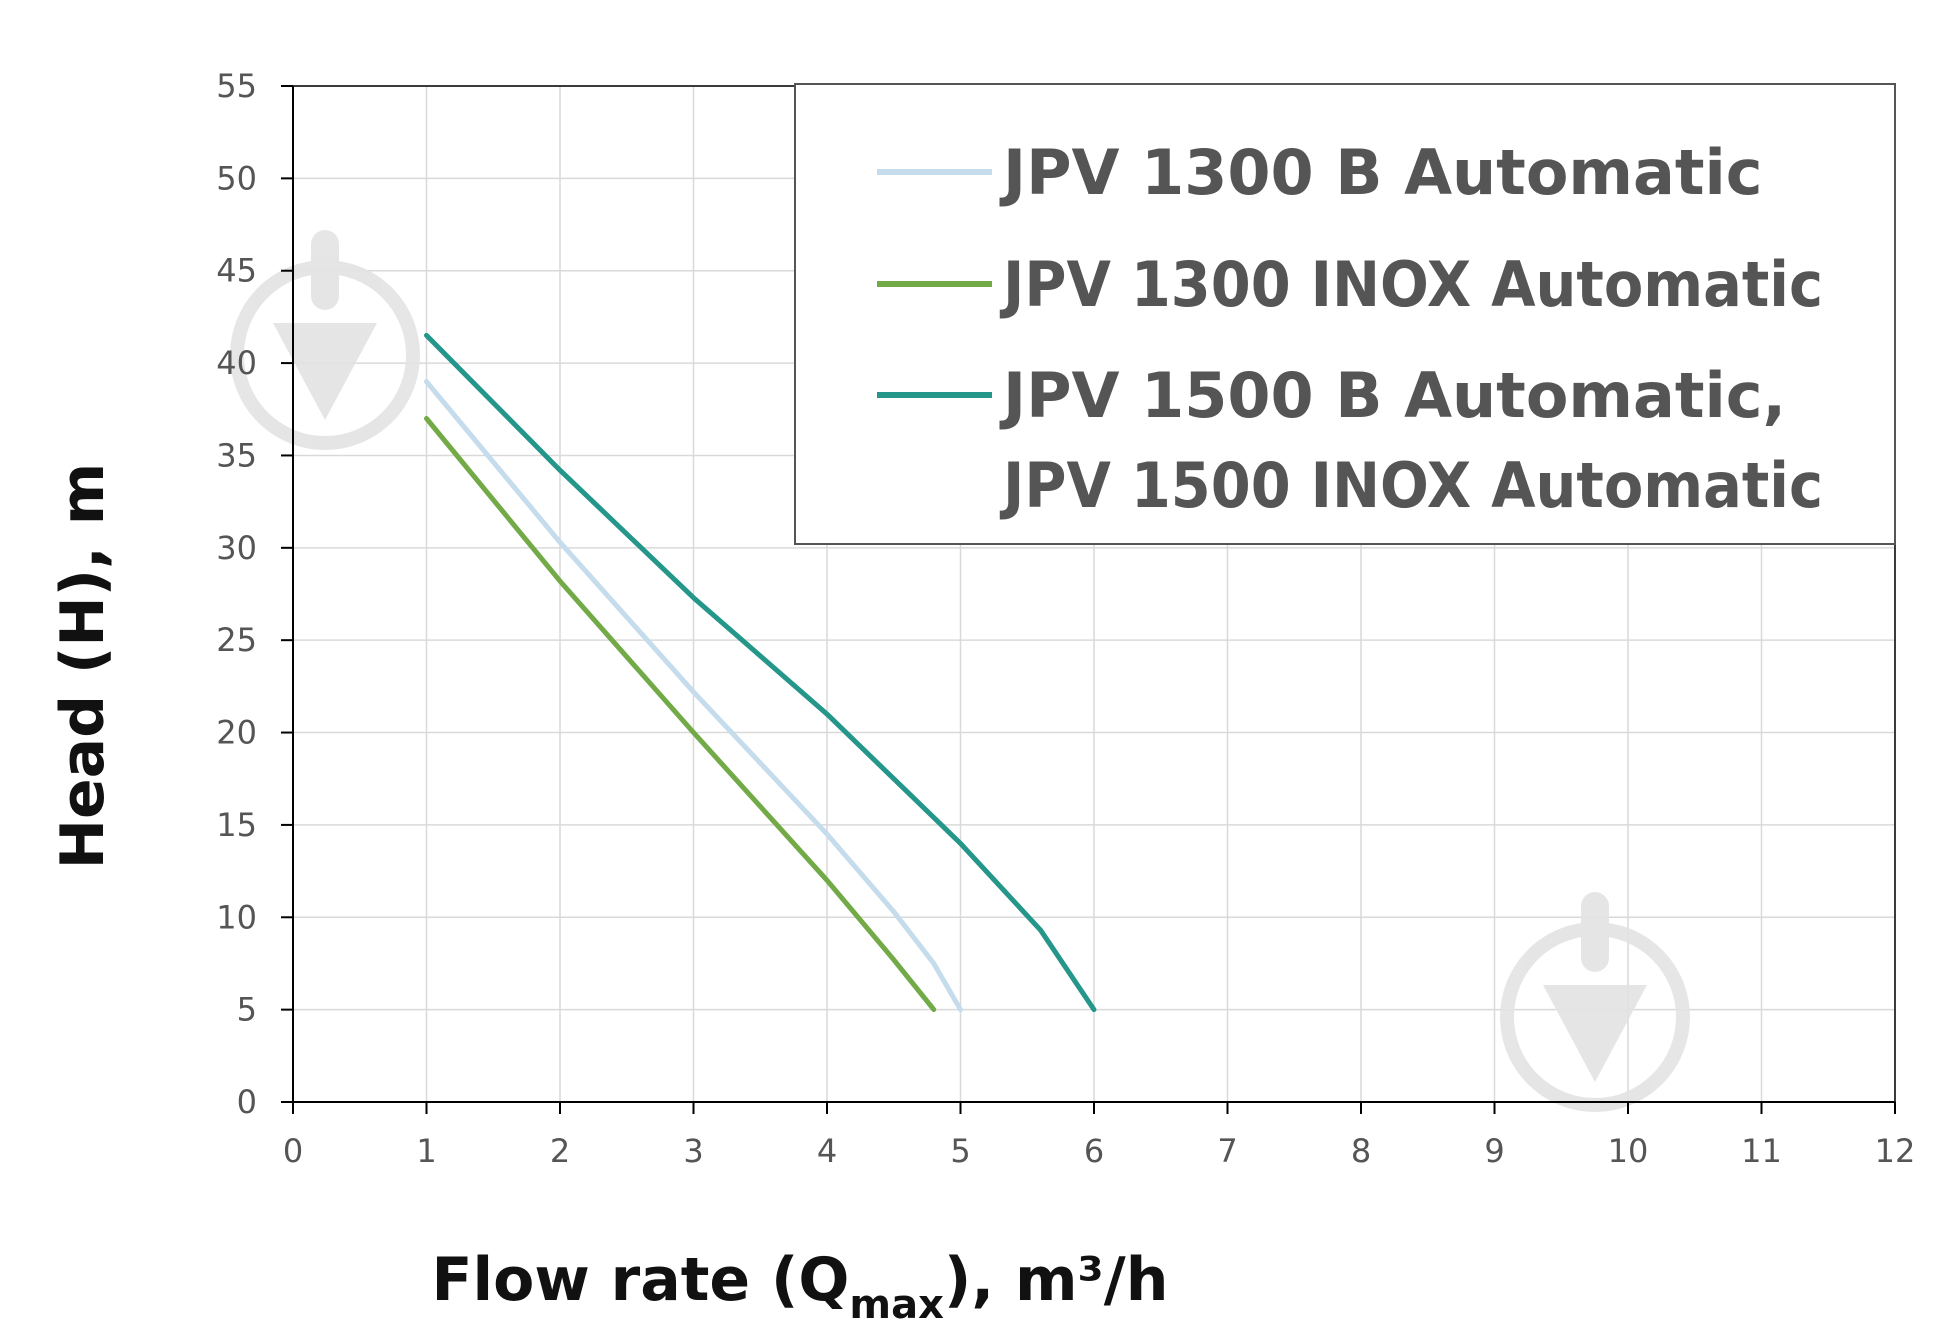 The width and height of the screenshot is (1936, 1332). Describe the element at coordinates (236, 733) in the screenshot. I see `y-tick-label: 20` at that location.